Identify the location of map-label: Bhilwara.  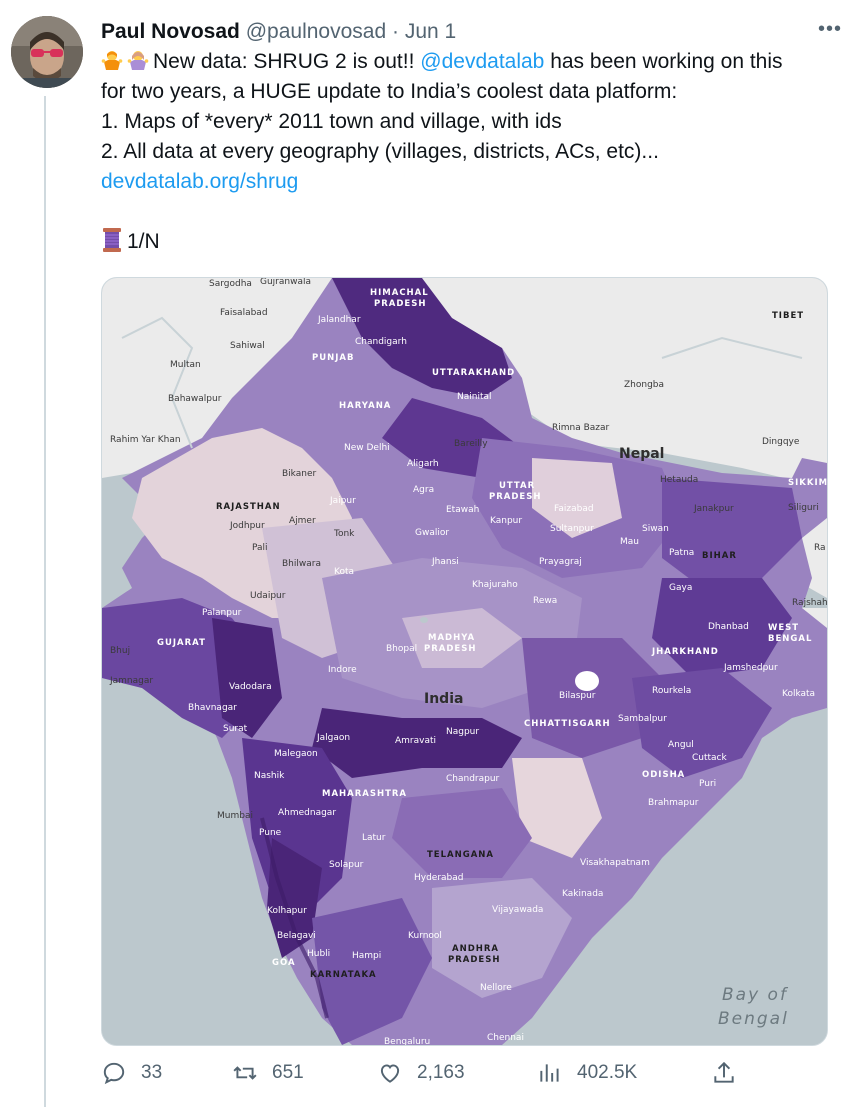
(301, 564).